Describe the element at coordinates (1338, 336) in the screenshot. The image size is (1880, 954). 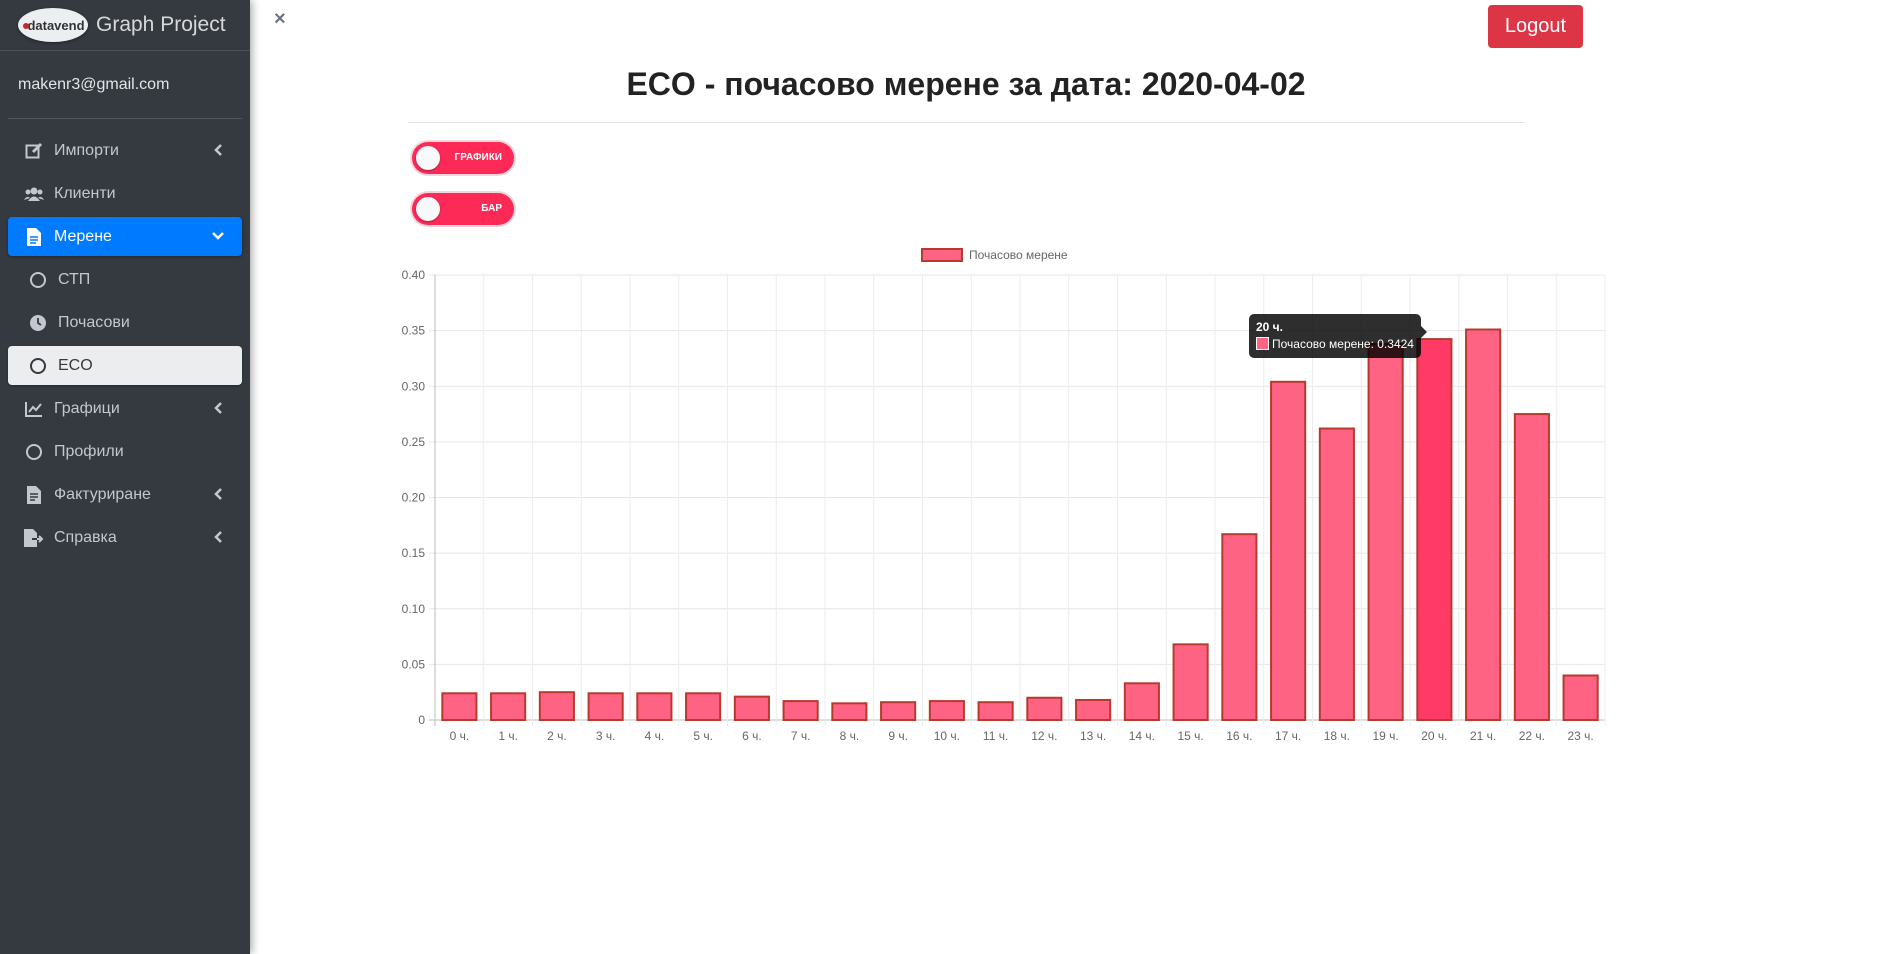
I see `chart-tooltip: 20 ч. Почасово мерене: 0.3424` at that location.